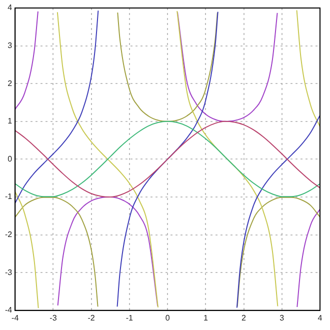 The image size is (330, 330). I want to click on x-tick-label: 1, so click(205, 317).